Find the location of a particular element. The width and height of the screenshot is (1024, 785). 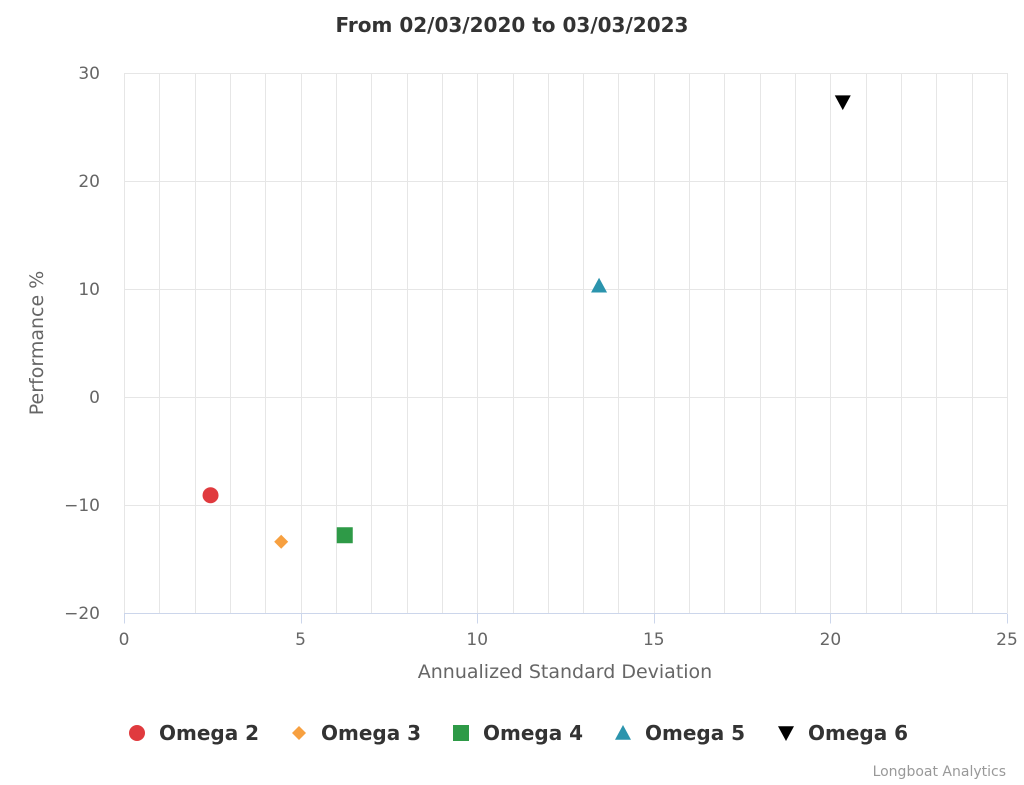

legend-label-omega-4: Omega 4 is located at coordinates (533, 733).